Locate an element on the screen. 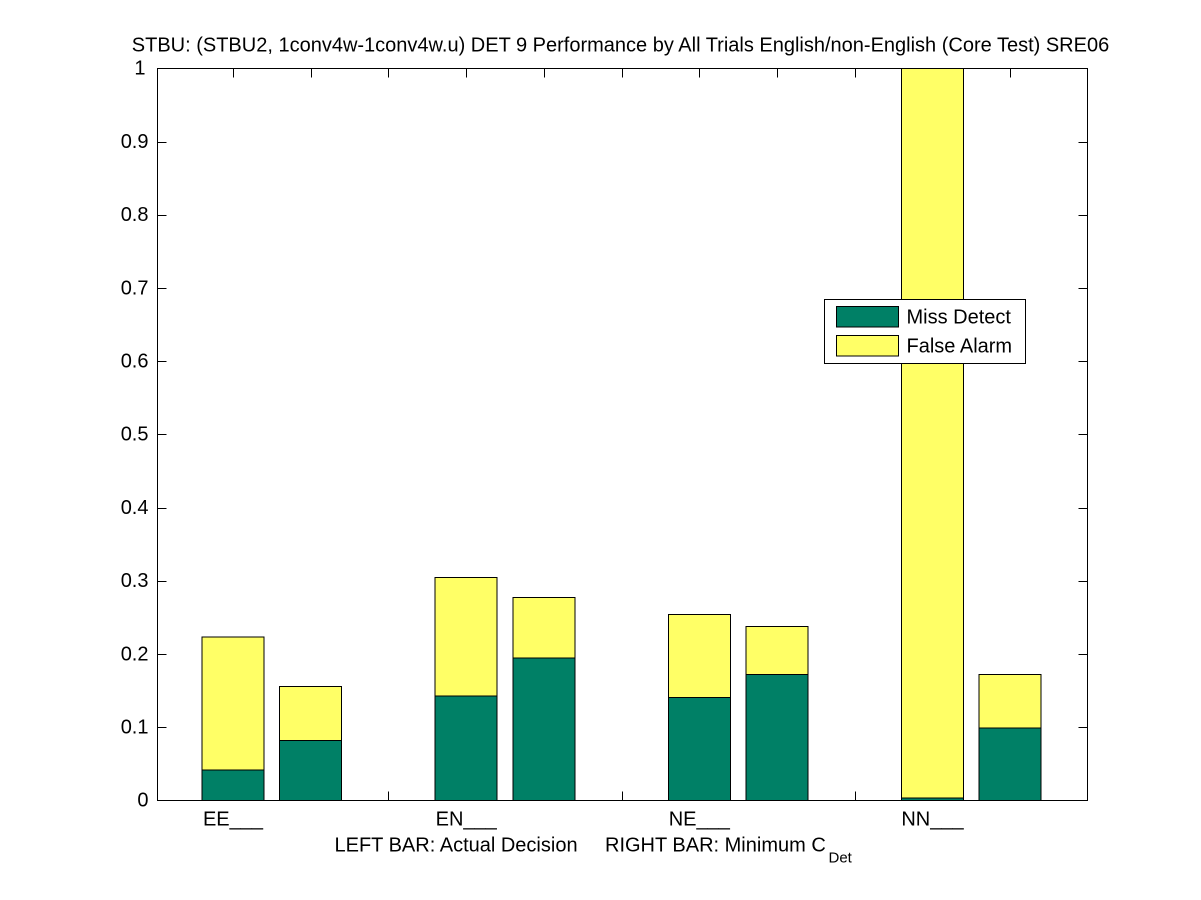  svg-text: EN___ is located at coordinates (467, 820).